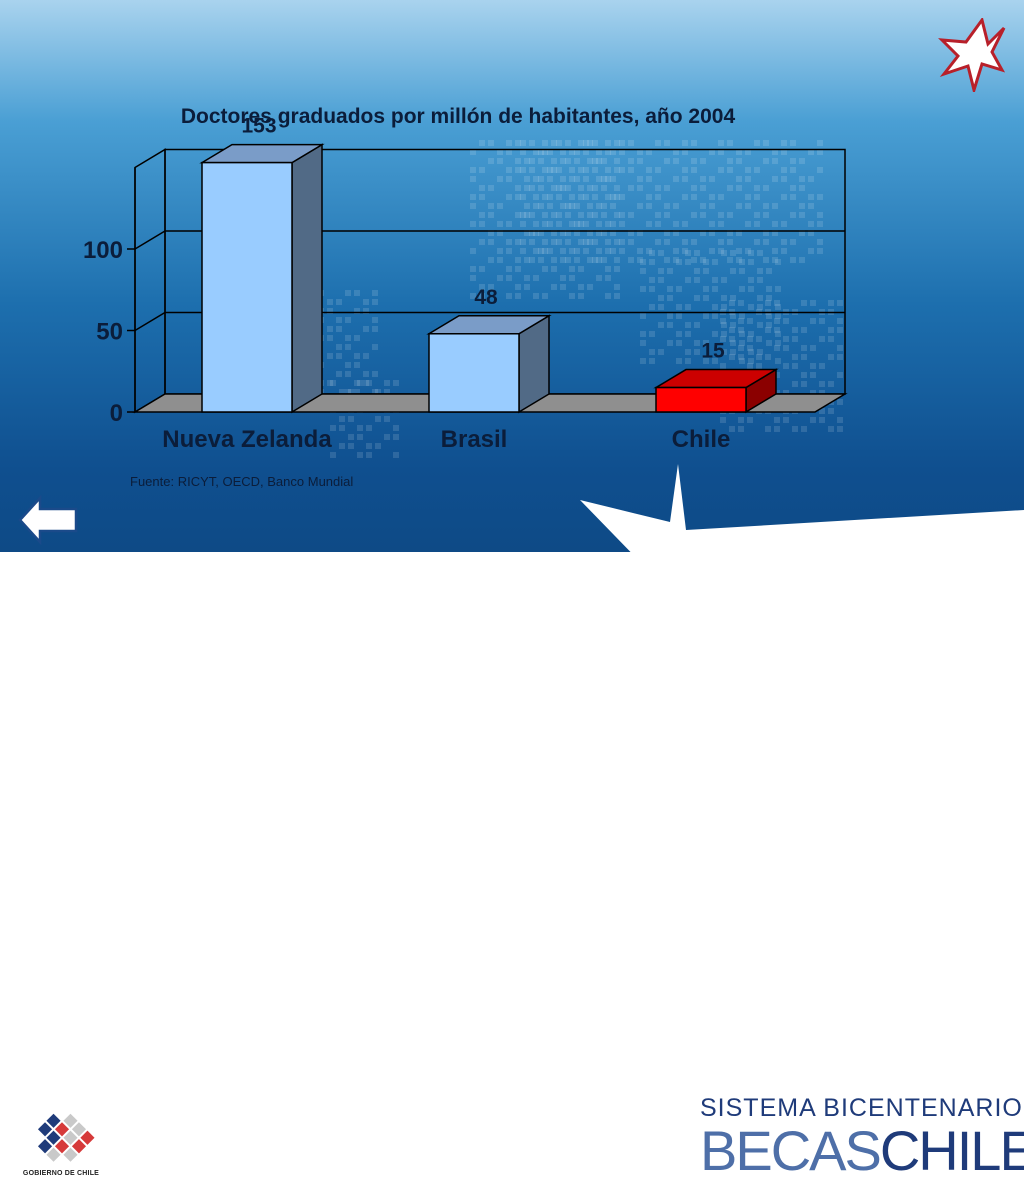  I want to click on left-arrow-icon, so click(48, 520).